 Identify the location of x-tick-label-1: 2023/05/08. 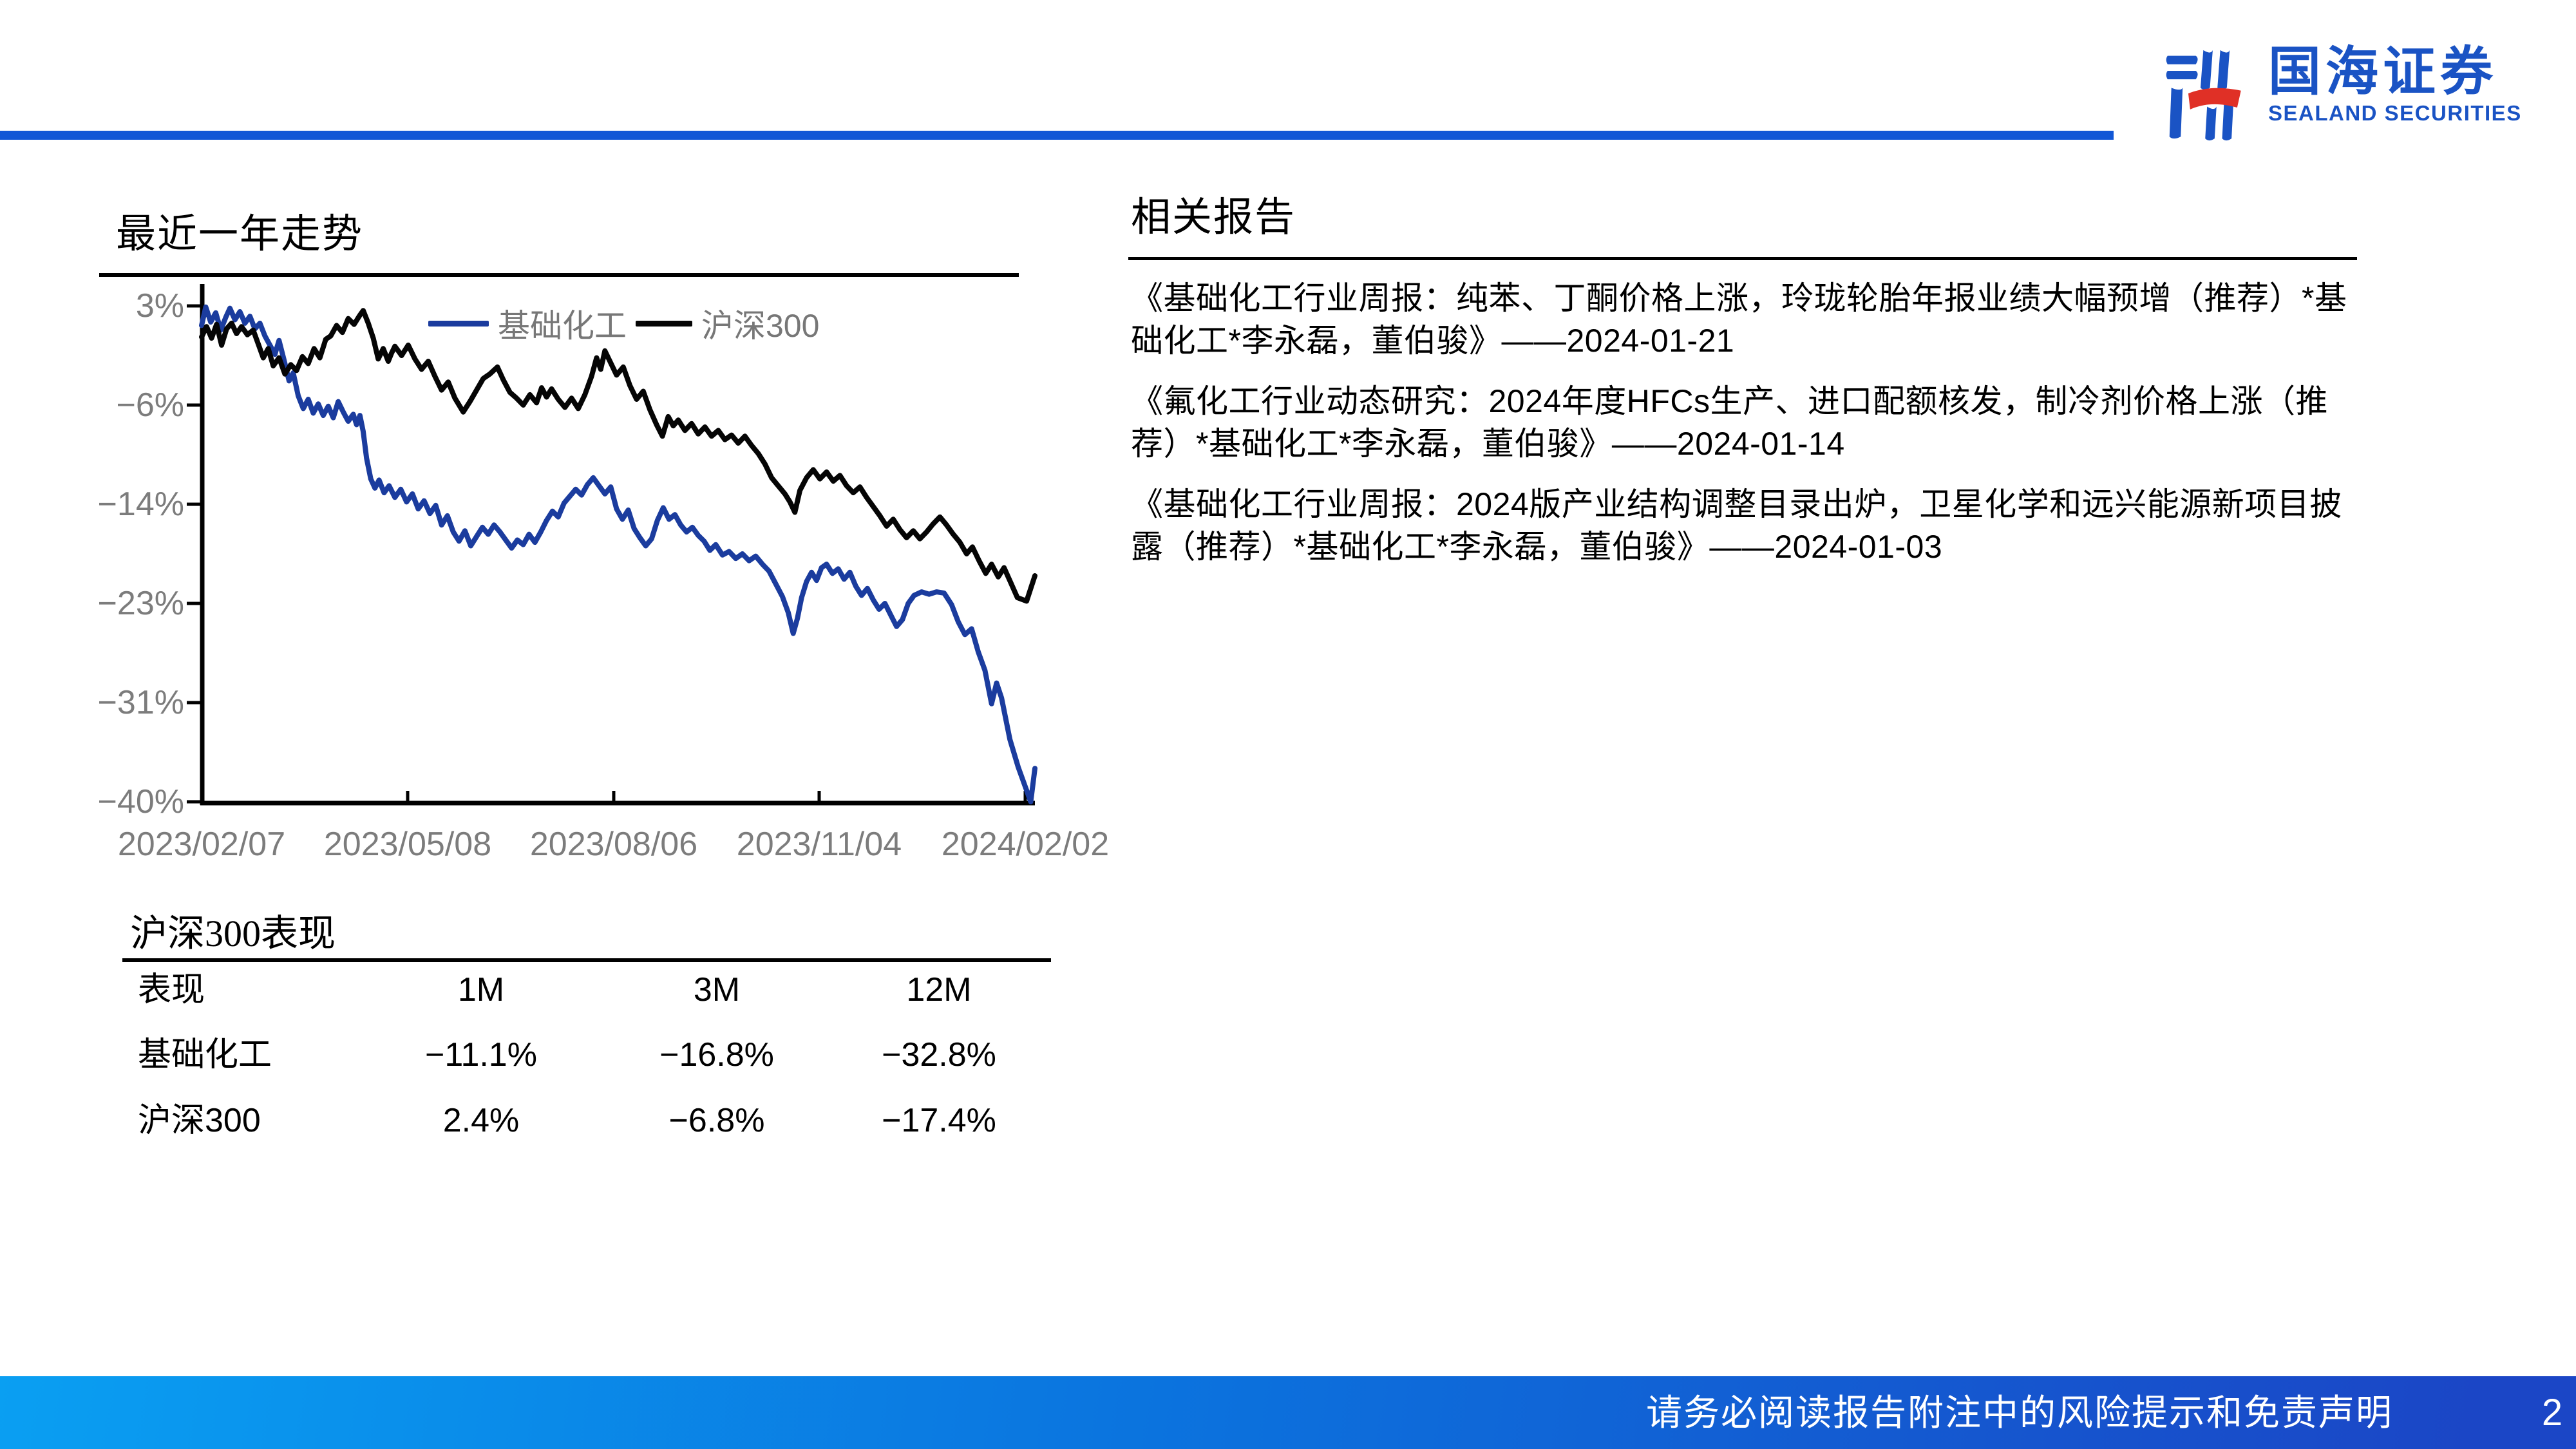
(407, 845).